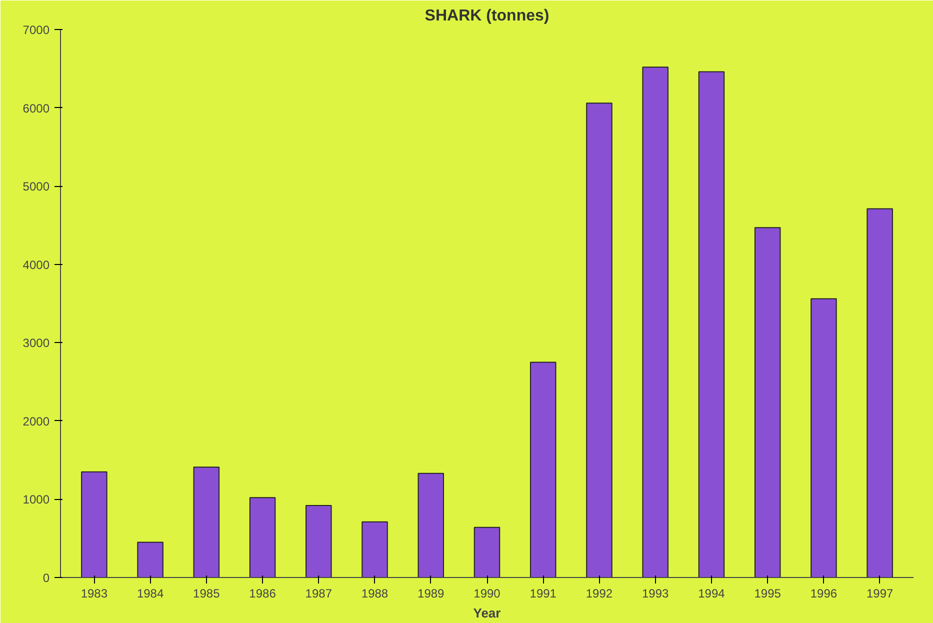 The height and width of the screenshot is (623, 933). What do you see at coordinates (374, 593) in the screenshot?
I see `x-tick-label: 1988` at bounding box center [374, 593].